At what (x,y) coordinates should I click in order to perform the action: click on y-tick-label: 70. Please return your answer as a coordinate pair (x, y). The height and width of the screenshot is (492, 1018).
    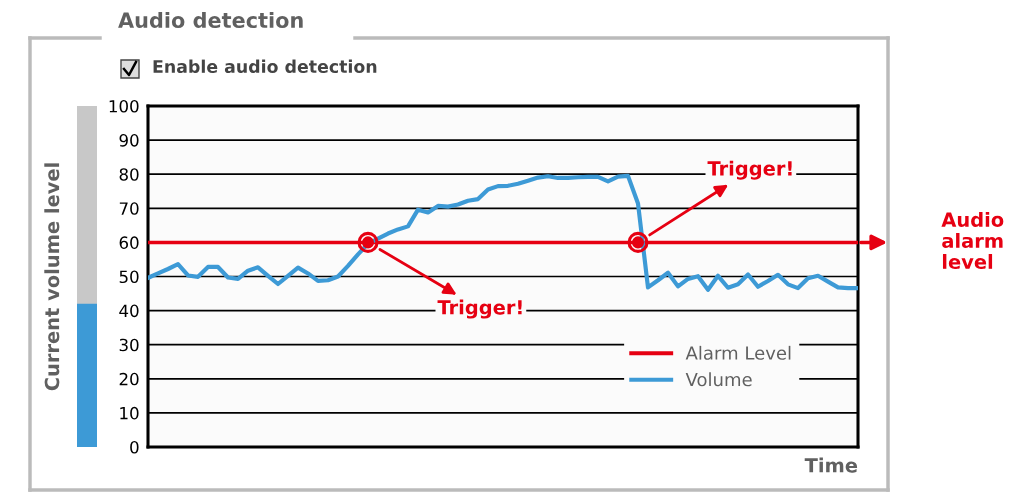
    Looking at the image, I should click on (129, 208).